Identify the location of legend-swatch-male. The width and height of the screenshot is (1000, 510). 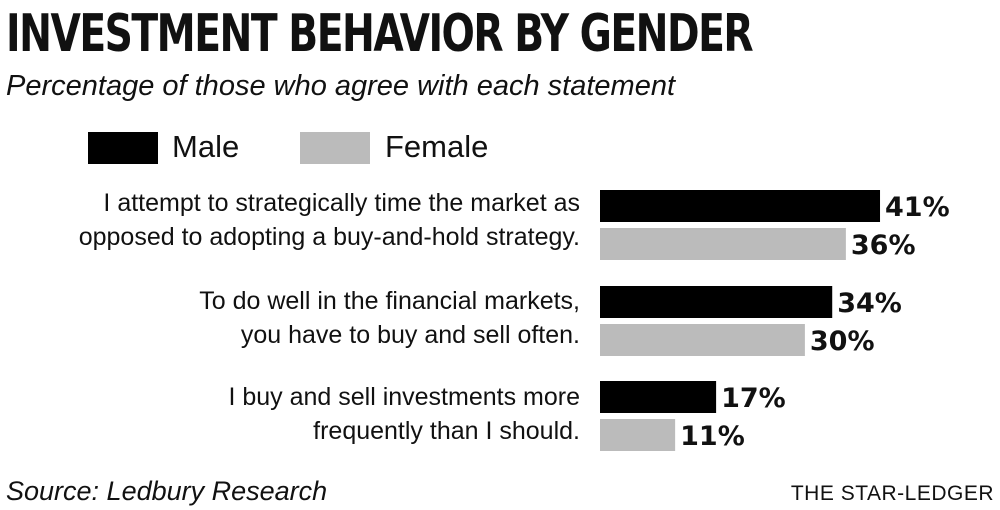
(123, 148).